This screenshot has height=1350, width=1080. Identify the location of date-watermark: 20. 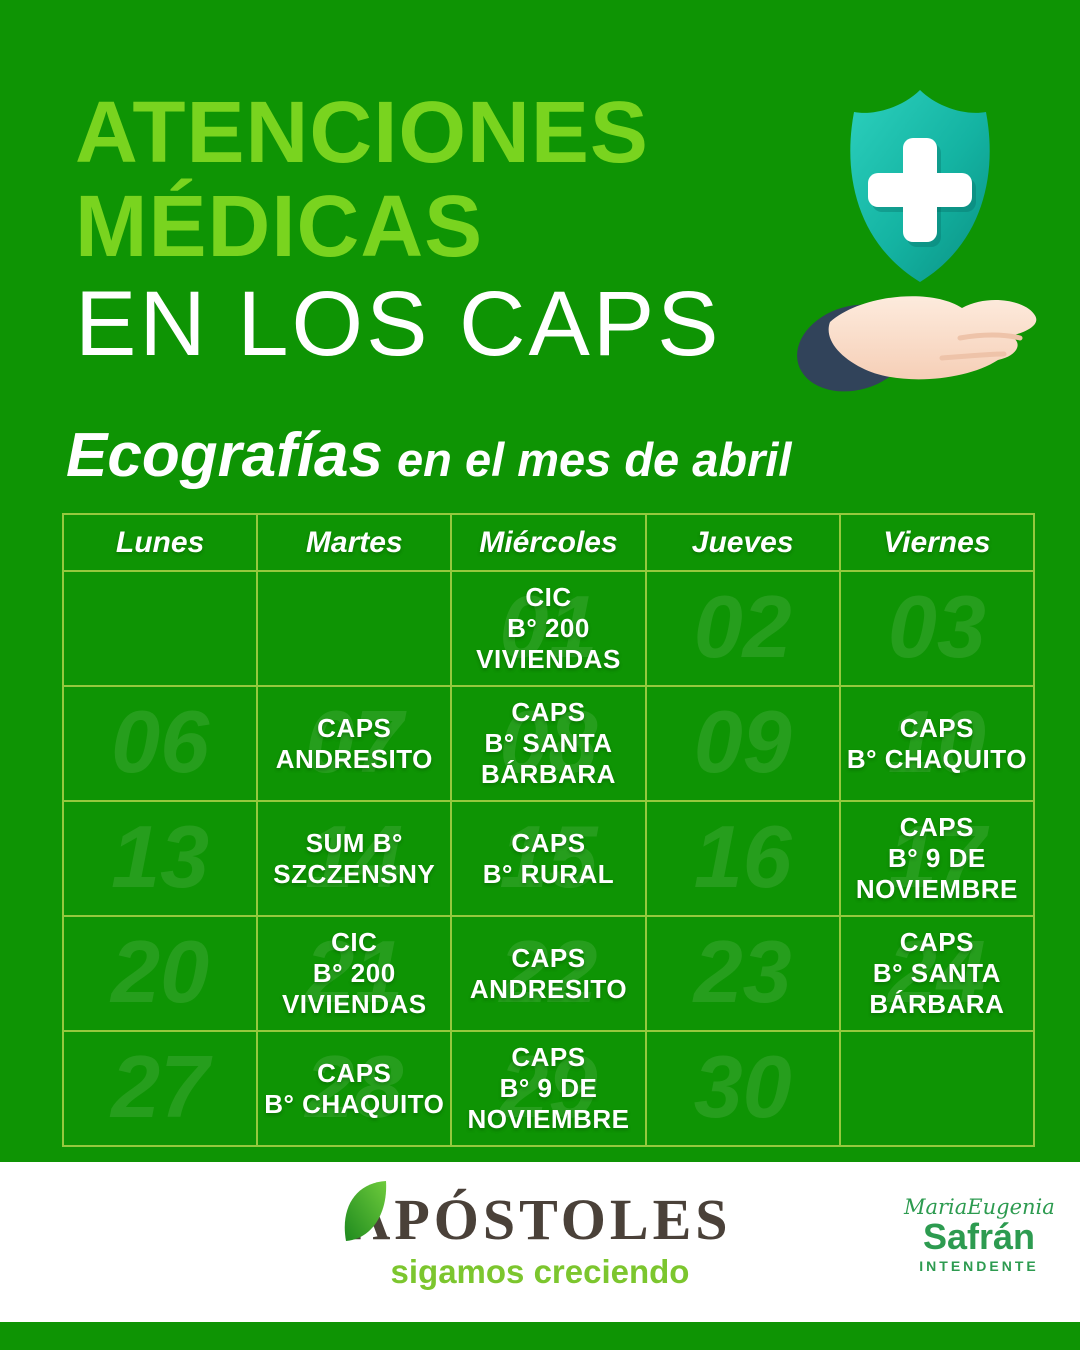
(160, 971).